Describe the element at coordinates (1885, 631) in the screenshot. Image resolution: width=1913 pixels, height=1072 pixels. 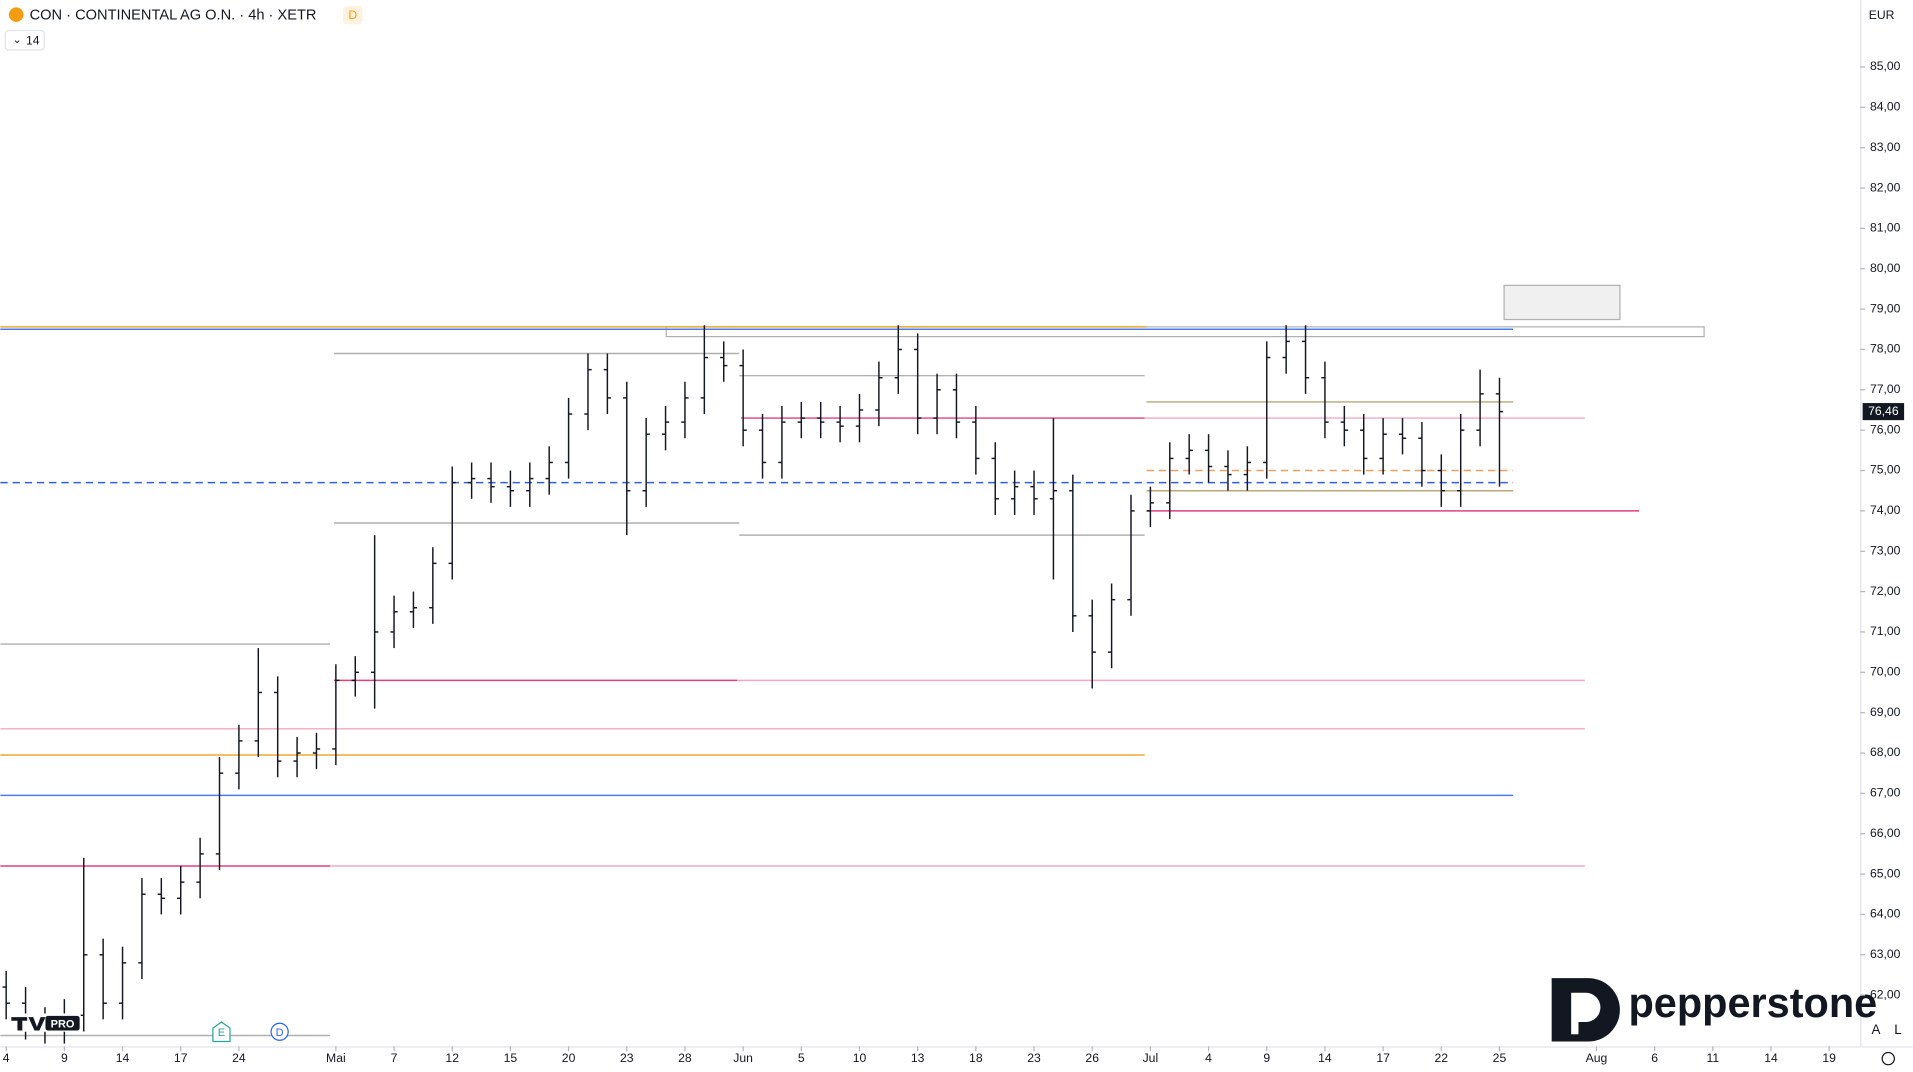
I see `y-tick-label: 71,00` at that location.